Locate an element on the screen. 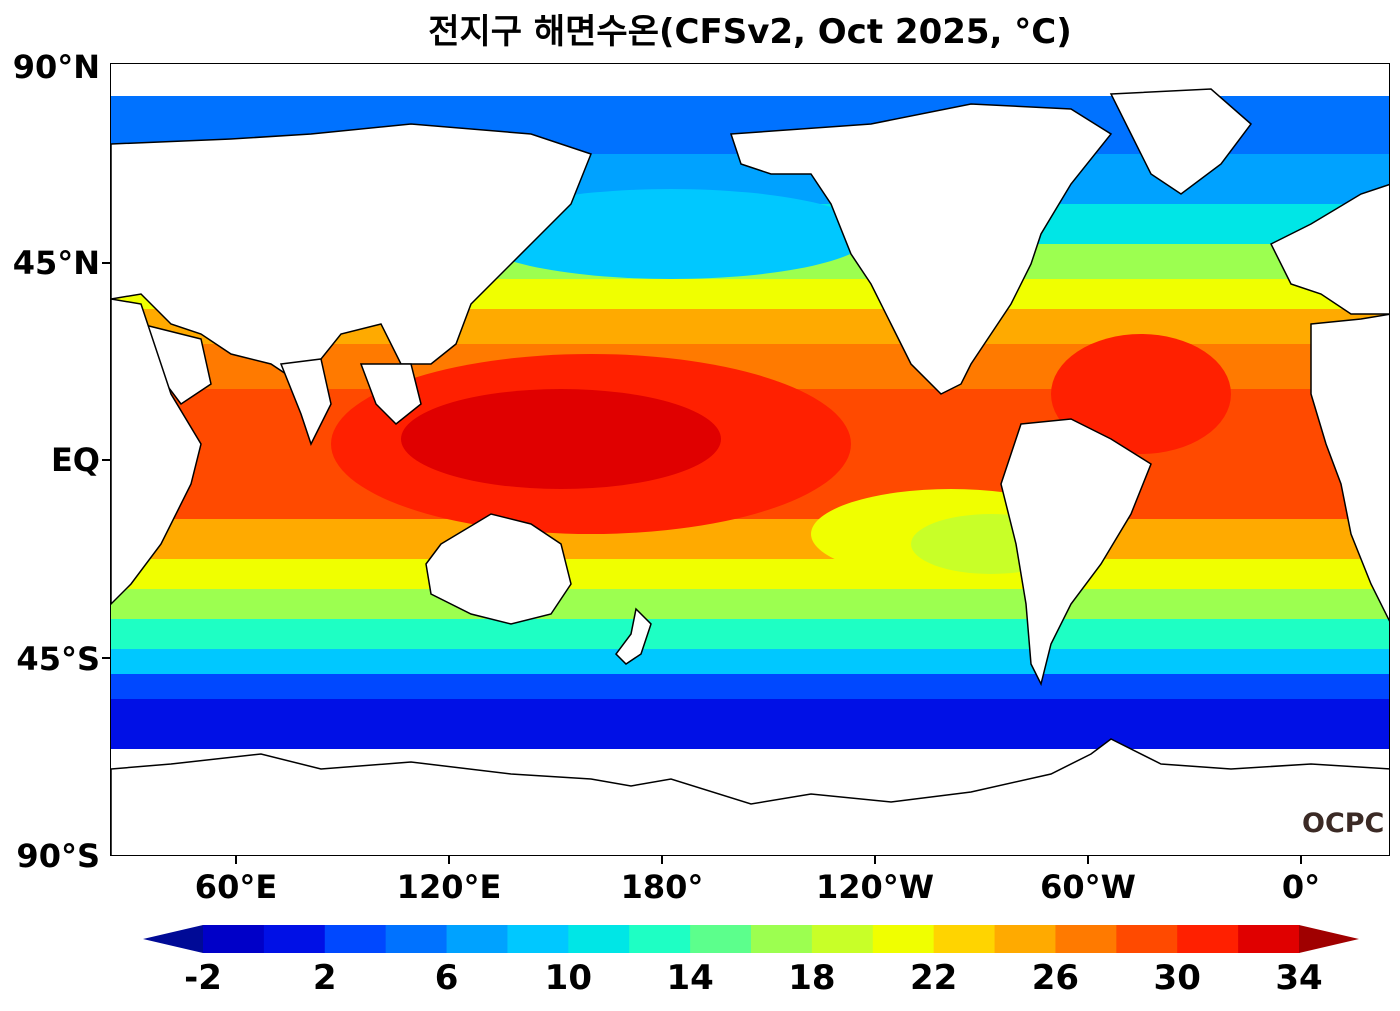  lon-label-180: 180° is located at coordinates (662, 887).